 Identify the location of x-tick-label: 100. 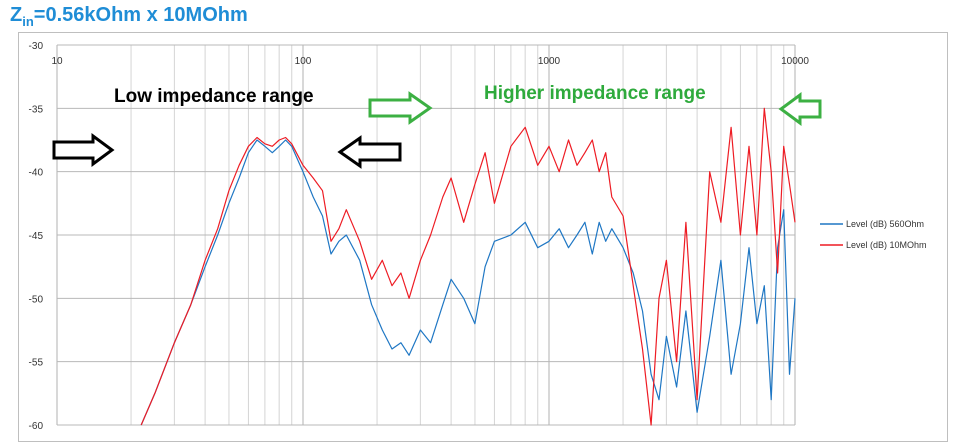
(303, 61).